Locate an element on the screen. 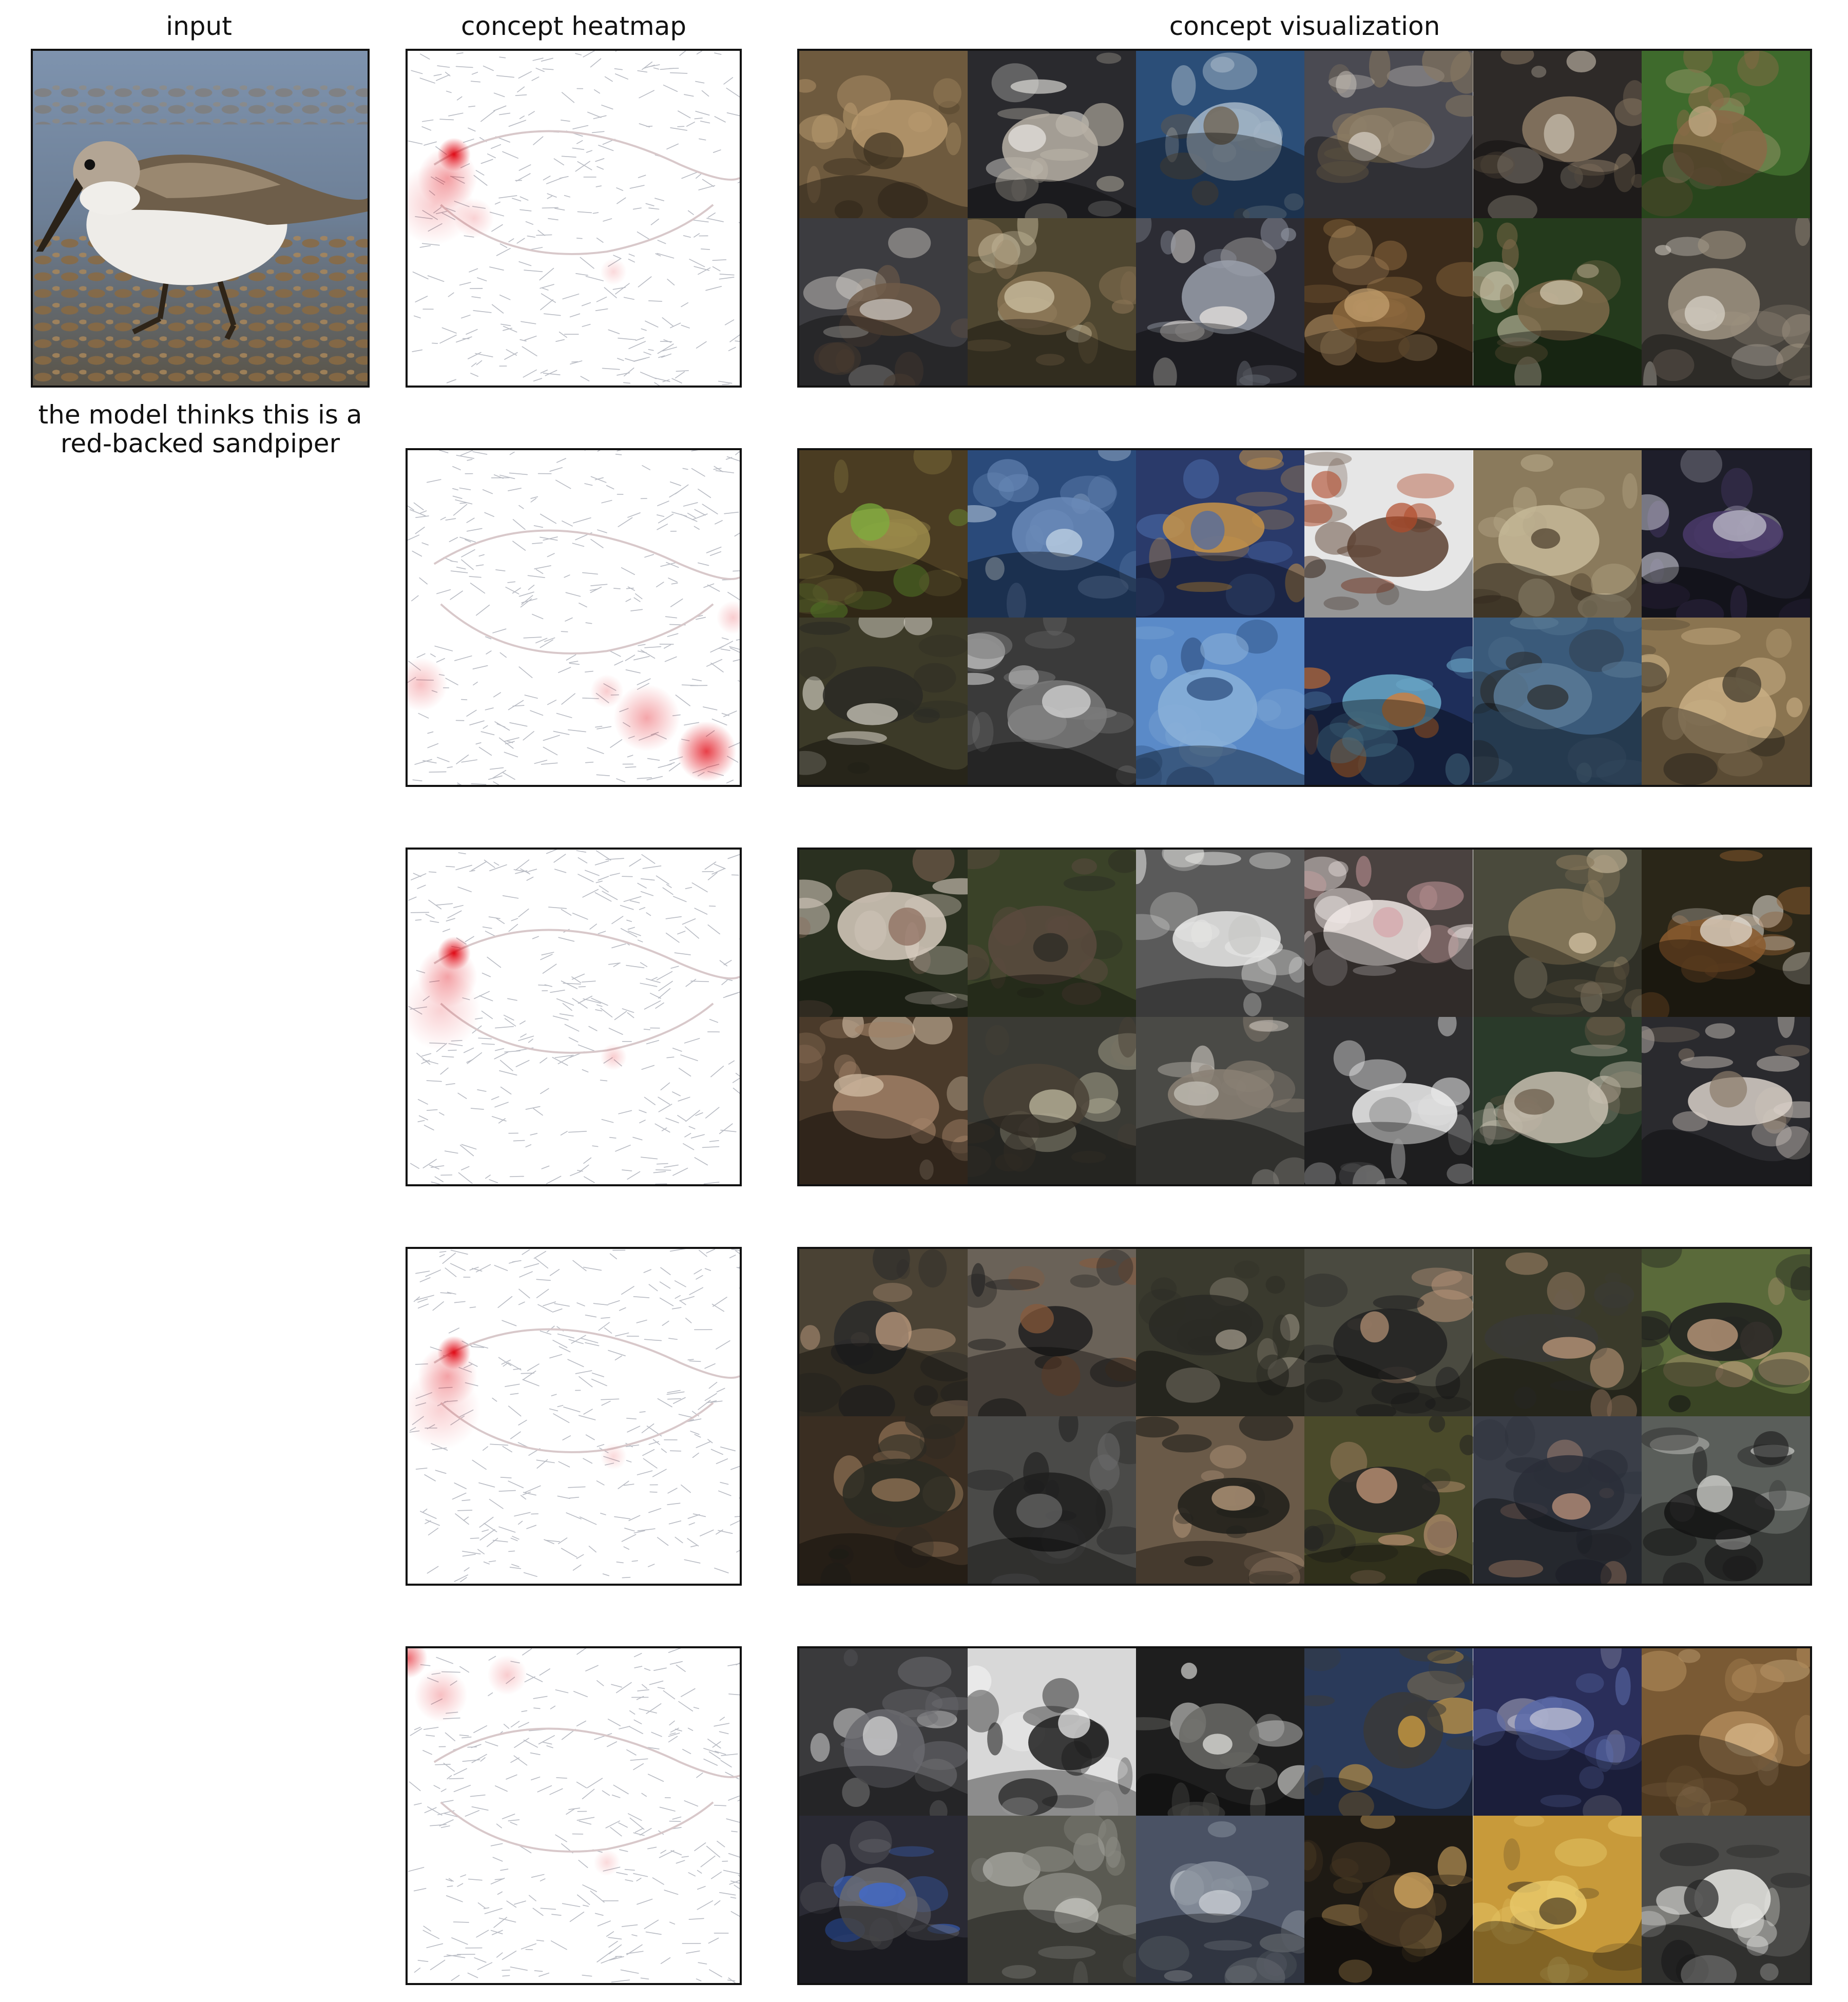  input-column-title: input is located at coordinates (199, 26).